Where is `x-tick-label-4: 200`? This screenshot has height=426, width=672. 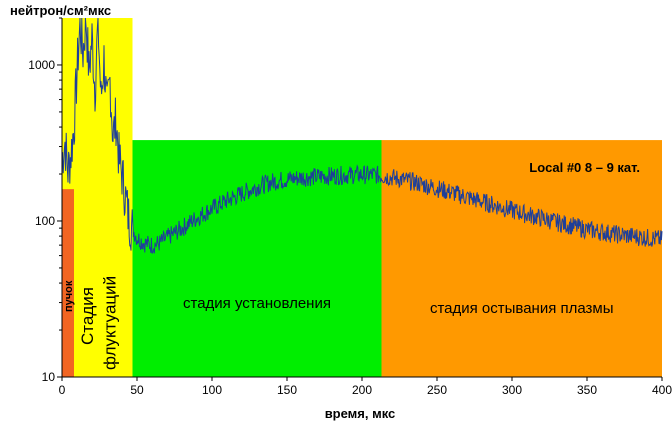 x-tick-label-4: 200 is located at coordinates (362, 390).